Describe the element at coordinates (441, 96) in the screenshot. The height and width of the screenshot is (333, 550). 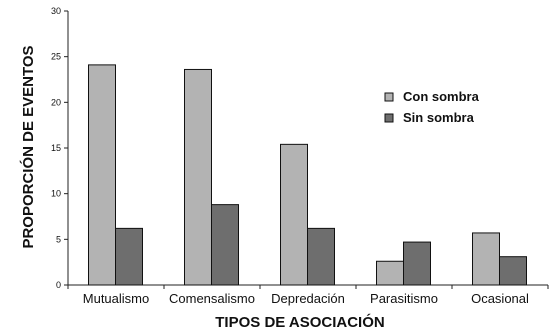
I see `legend-label: Con sombra` at that location.